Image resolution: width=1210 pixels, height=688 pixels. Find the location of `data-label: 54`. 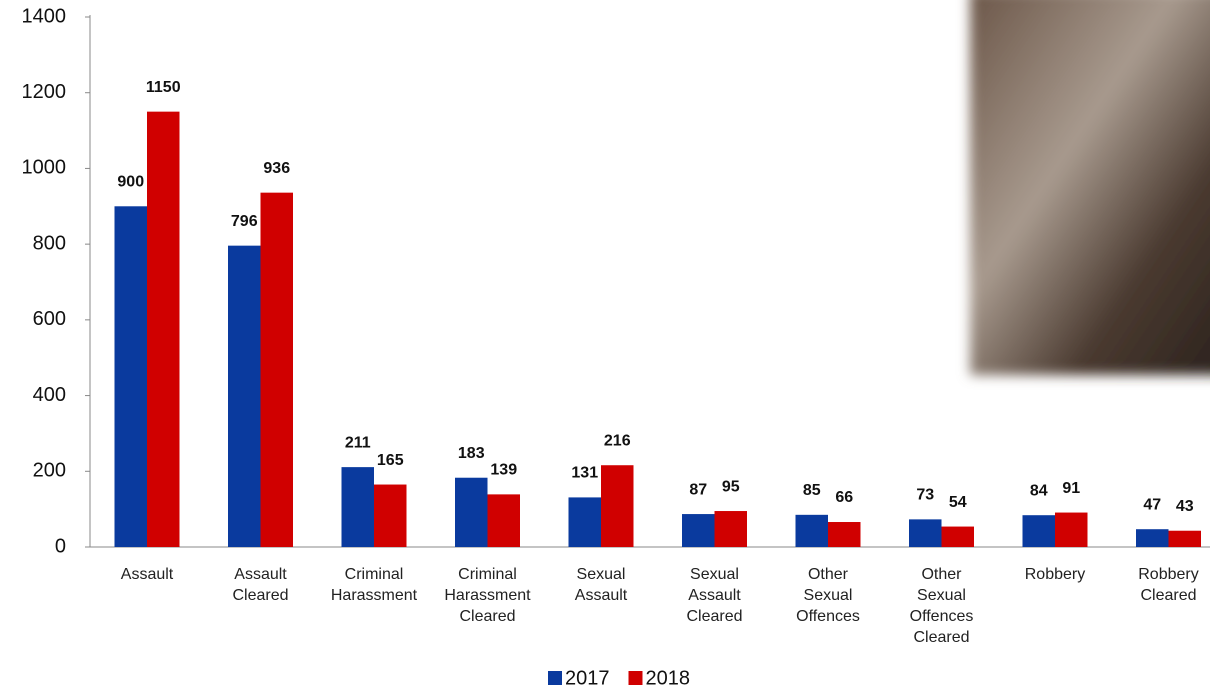

data-label: 54 is located at coordinates (958, 502).